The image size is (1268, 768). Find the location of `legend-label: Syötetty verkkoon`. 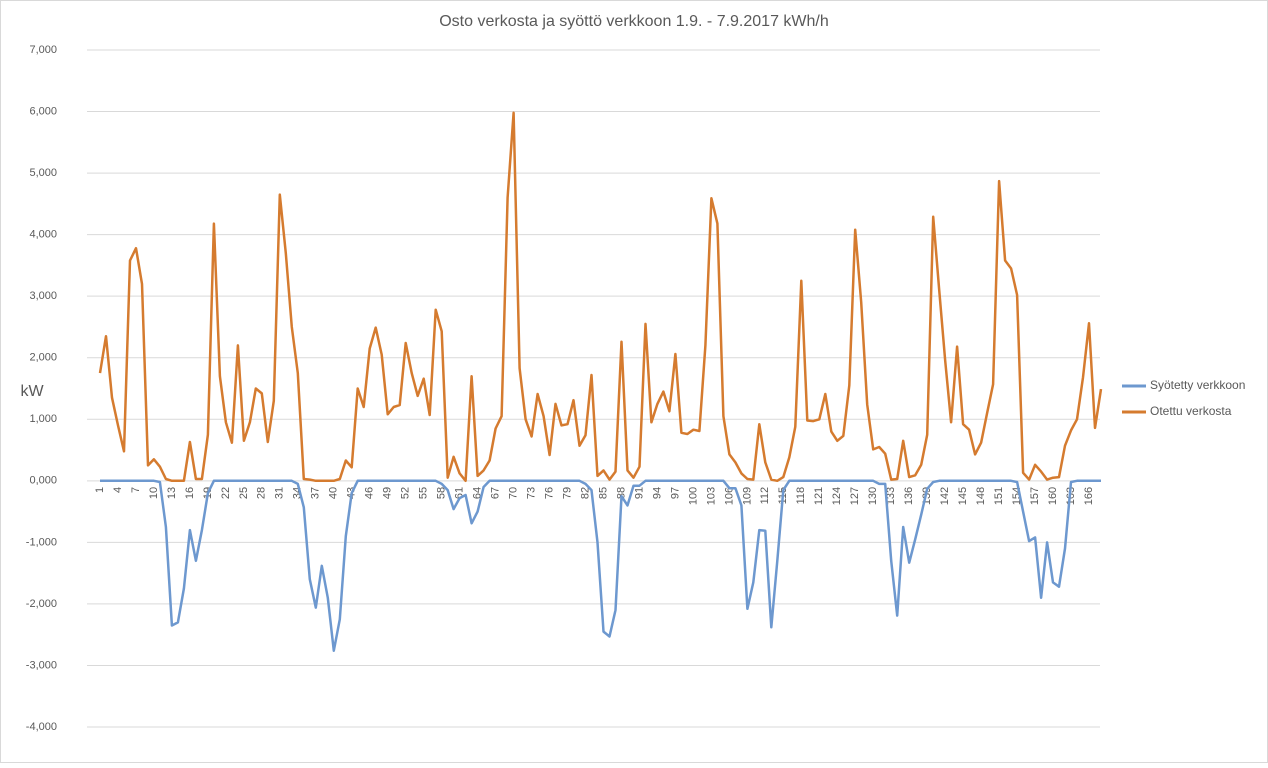

legend-label: Syötetty verkkoon is located at coordinates (1197, 385).